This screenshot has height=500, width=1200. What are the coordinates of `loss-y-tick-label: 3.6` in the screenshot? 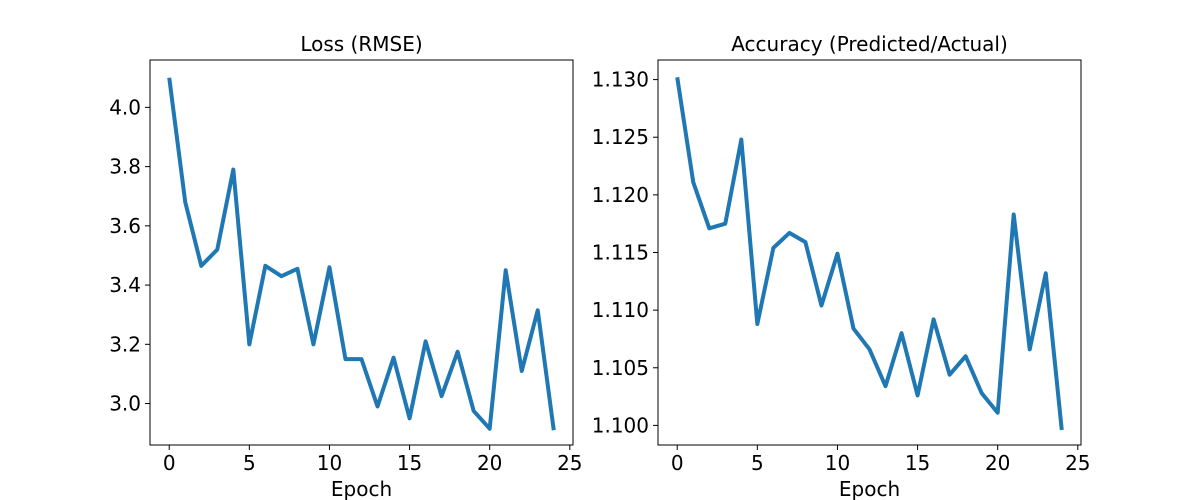 It's located at (125, 226).